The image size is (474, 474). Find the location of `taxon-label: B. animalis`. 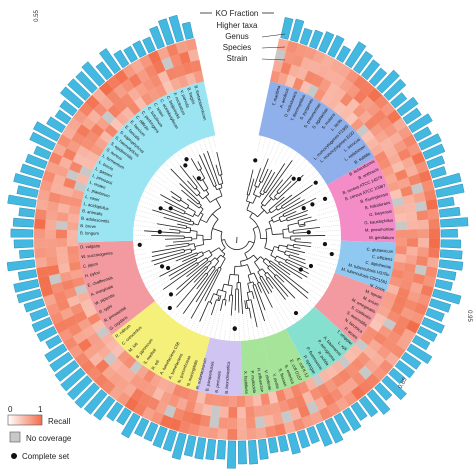

taxon-label: B. animalis is located at coordinates (92, 212).